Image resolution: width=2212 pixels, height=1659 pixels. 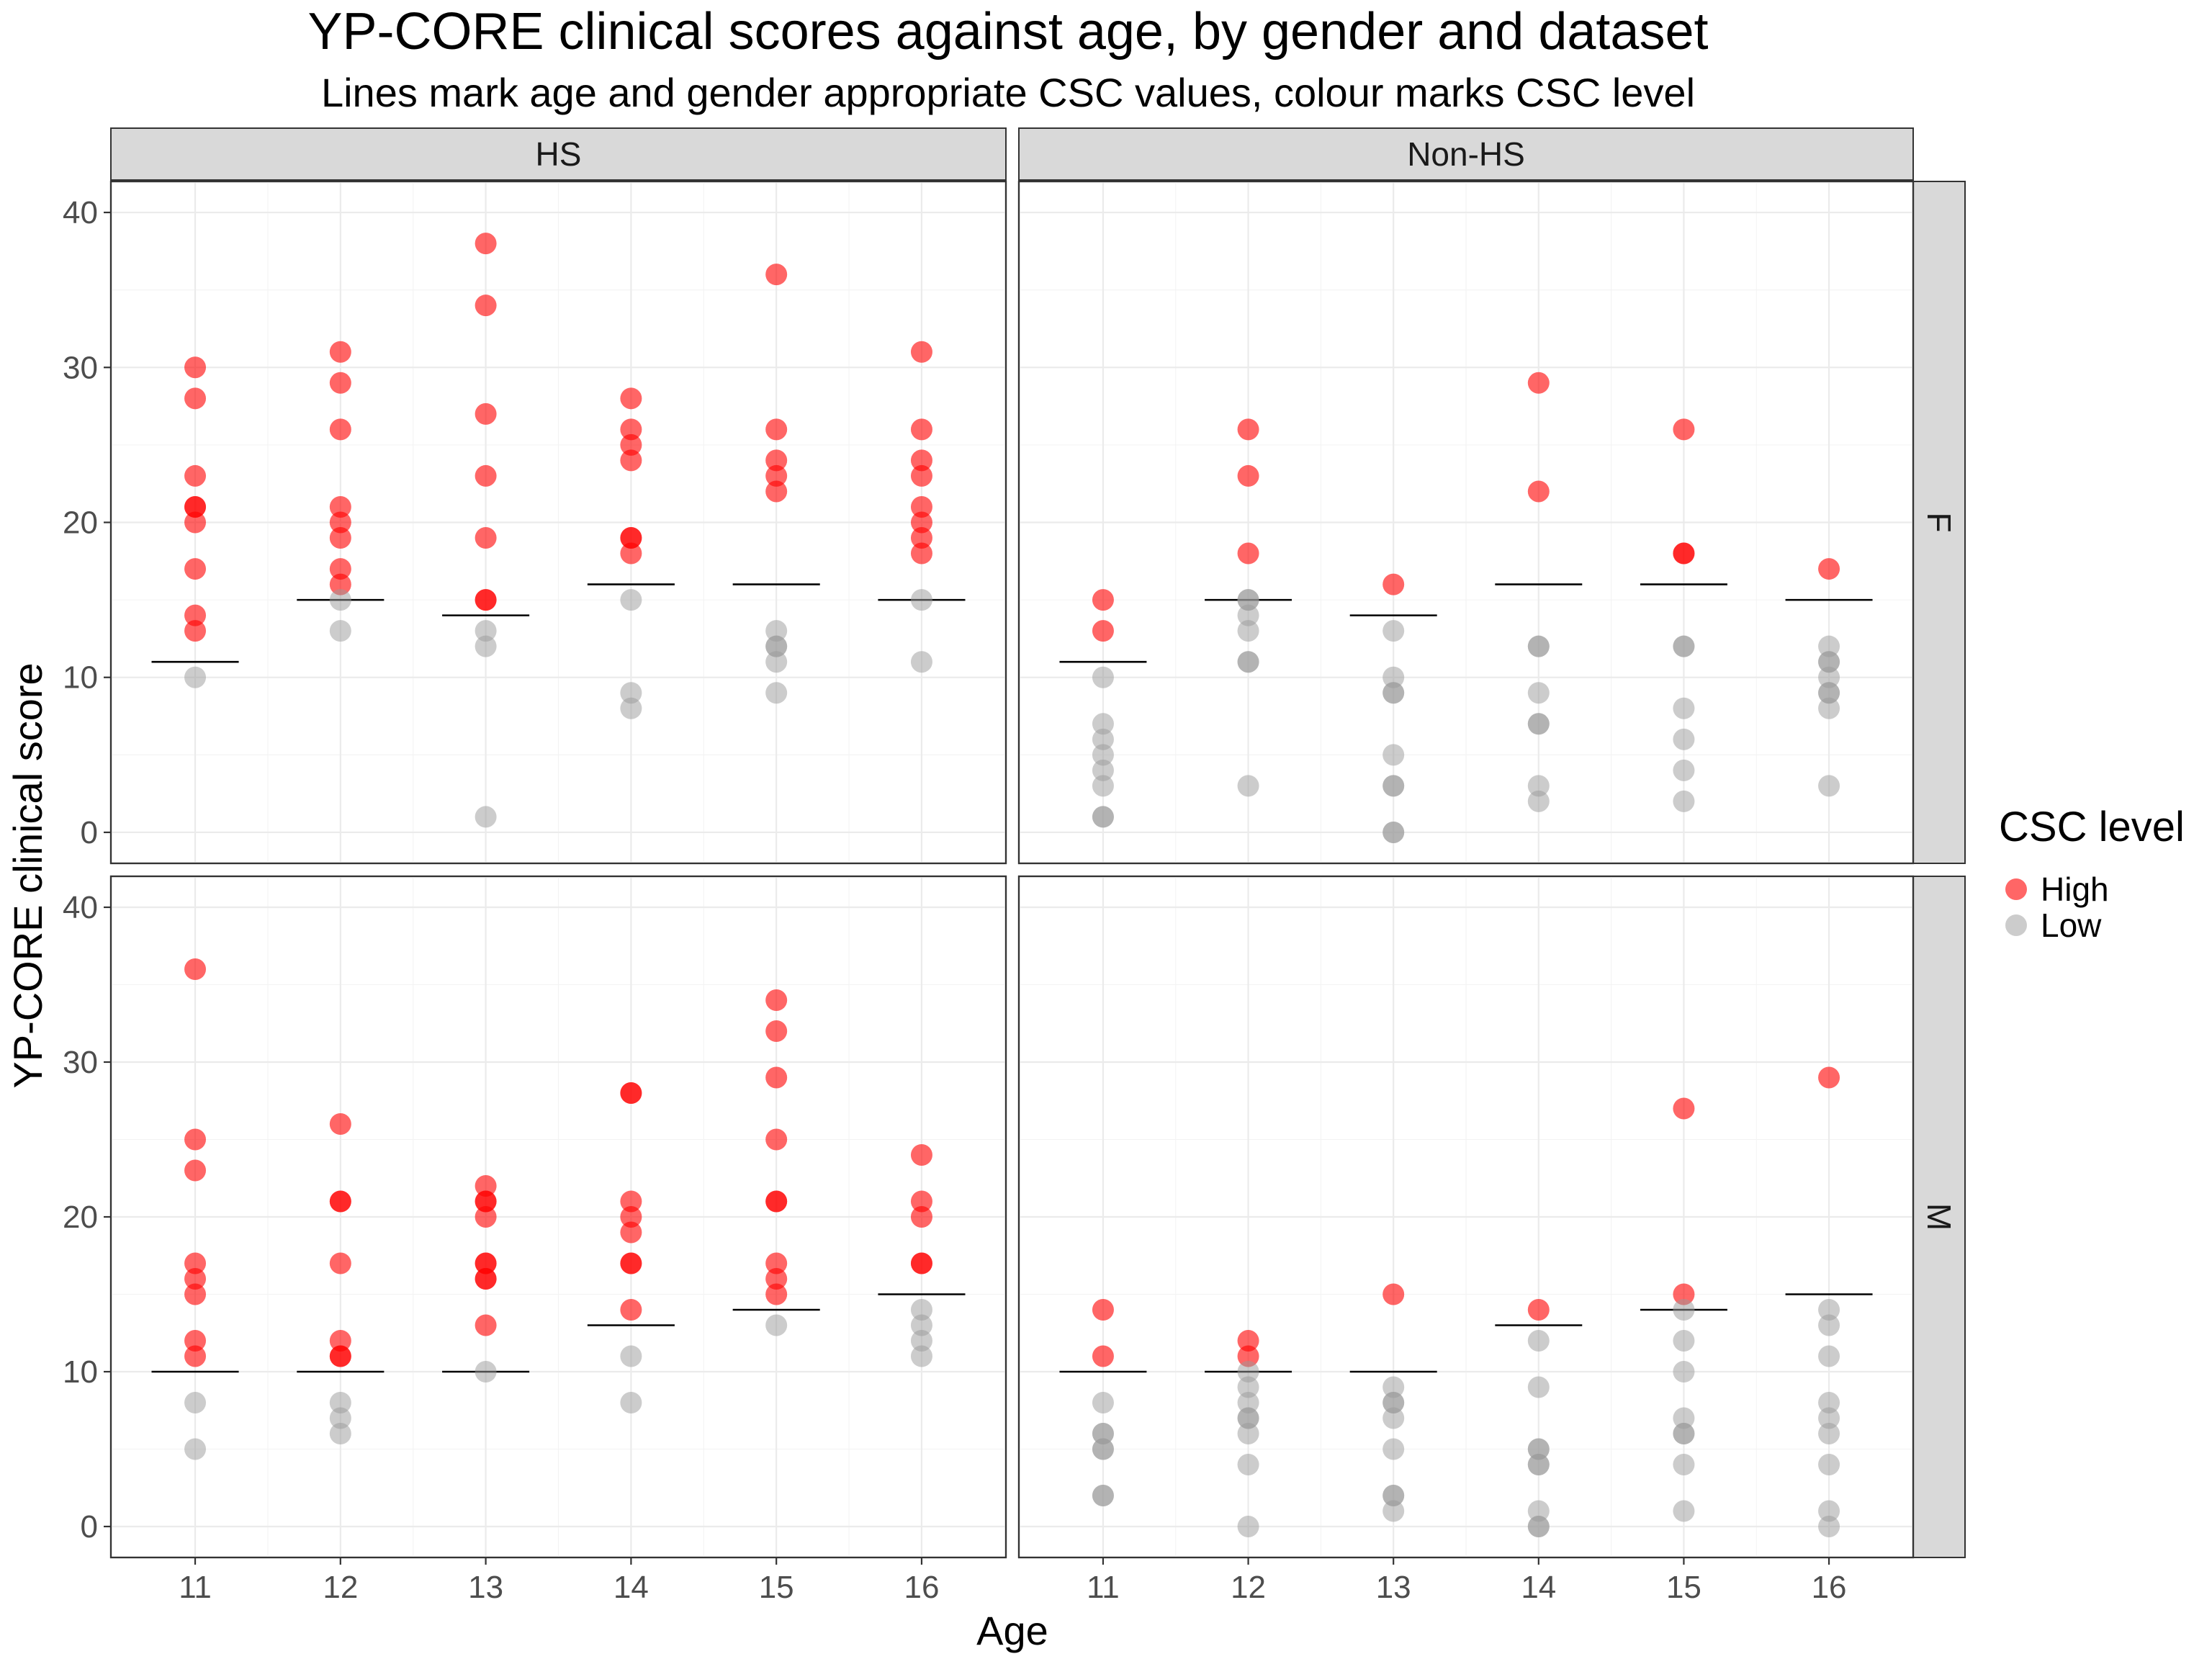 What do you see at coordinates (1012, 1631) in the screenshot?
I see `x-axis-title: Age` at bounding box center [1012, 1631].